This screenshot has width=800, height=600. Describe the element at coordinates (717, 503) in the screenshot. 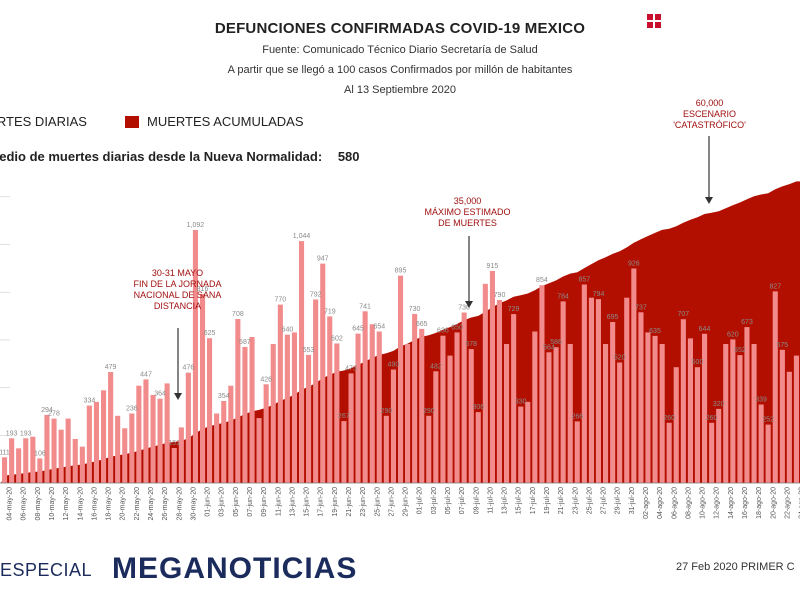

I see `x-tick-label: 12-ago-20` at that location.